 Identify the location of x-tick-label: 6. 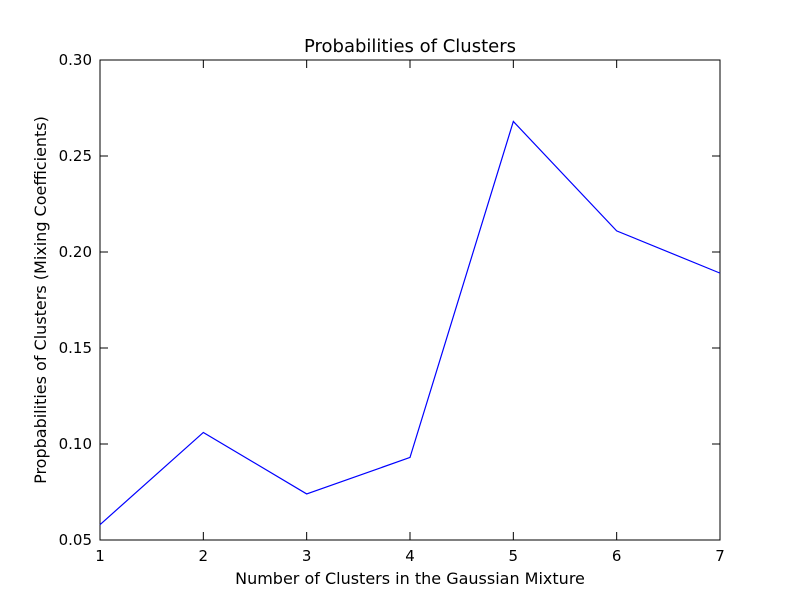
(617, 556).